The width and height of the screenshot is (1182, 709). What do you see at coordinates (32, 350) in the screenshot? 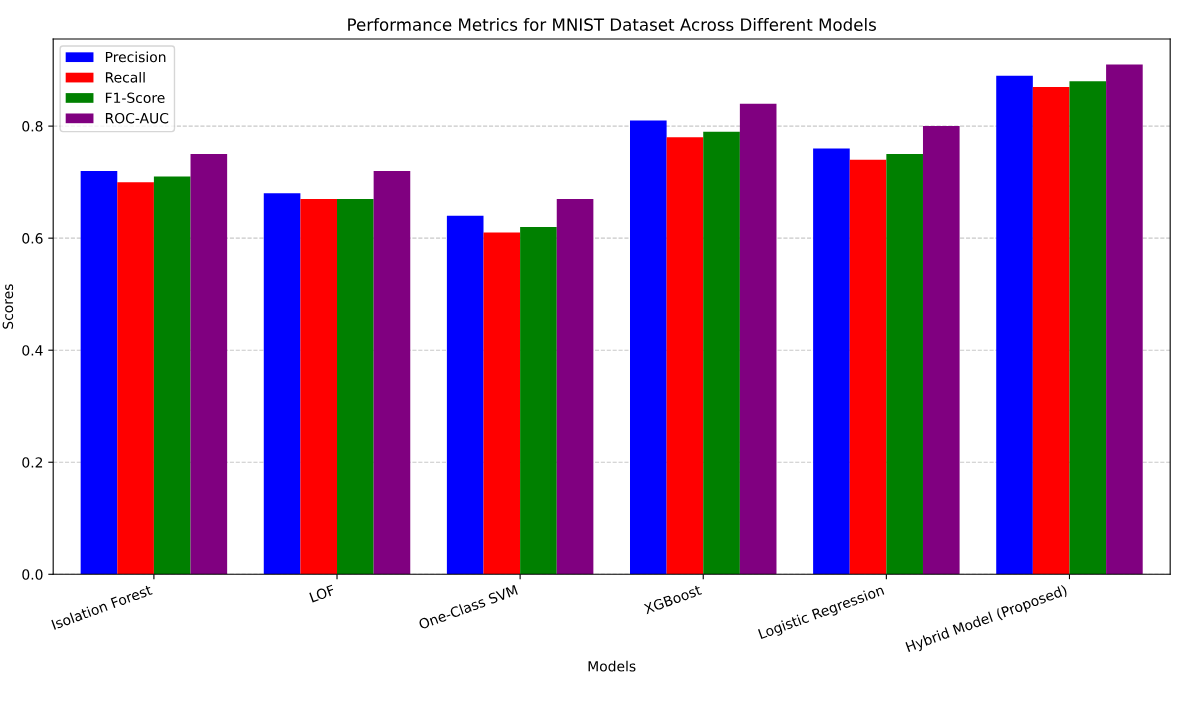
I see `y-tick-label: 0.4` at bounding box center [32, 350].